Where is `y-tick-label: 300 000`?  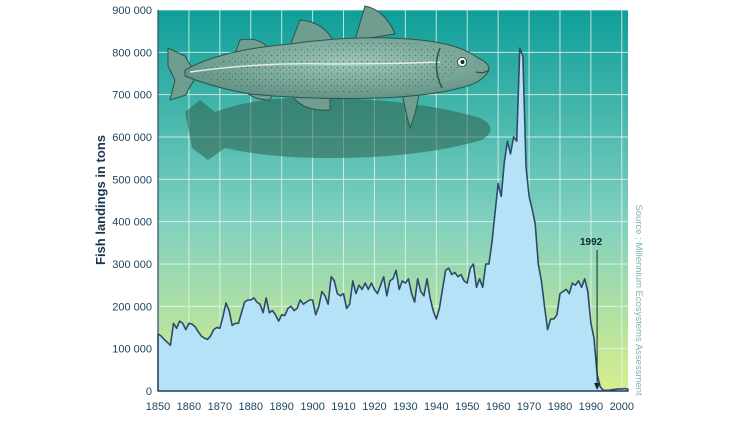
y-tick-label: 300 000 is located at coordinates (132, 265).